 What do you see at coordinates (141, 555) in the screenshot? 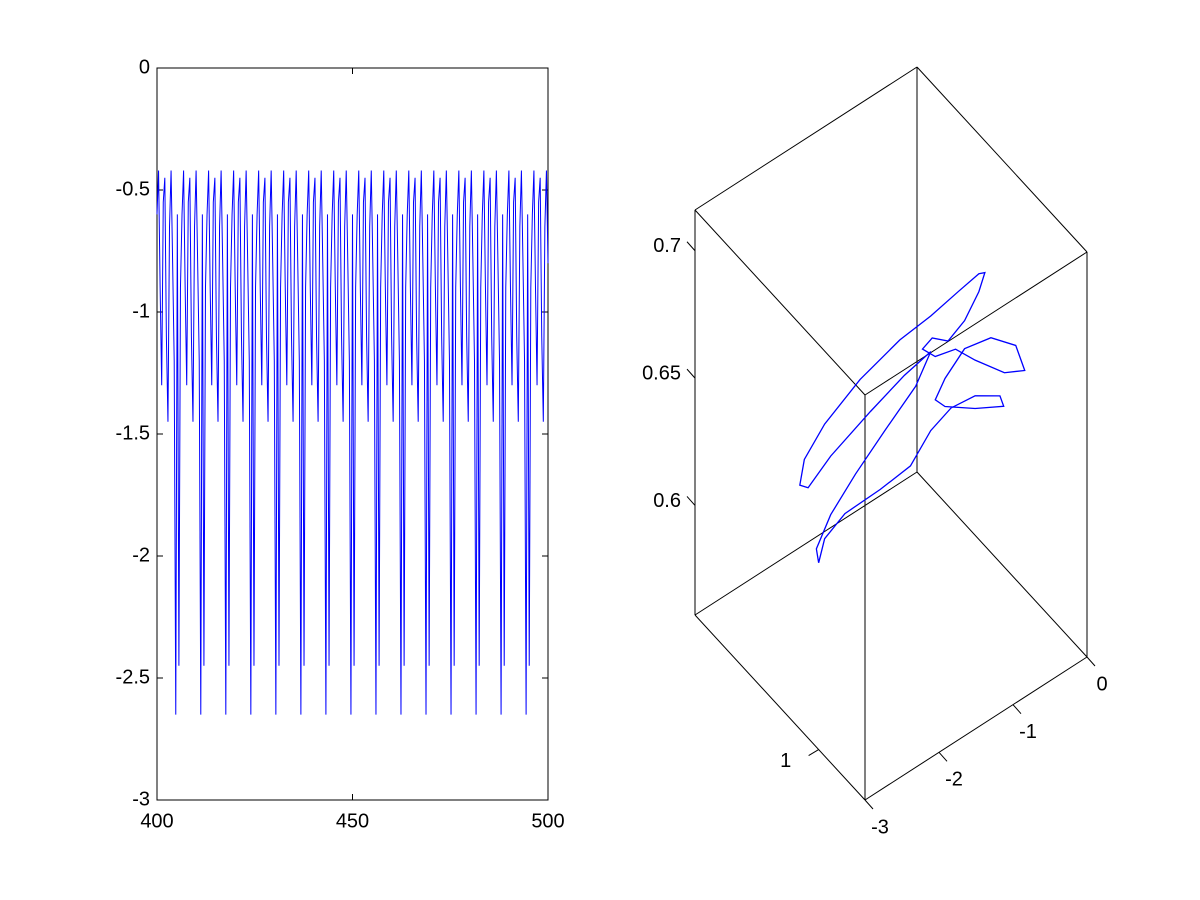
I see `y-tick-label: -2` at bounding box center [141, 555].